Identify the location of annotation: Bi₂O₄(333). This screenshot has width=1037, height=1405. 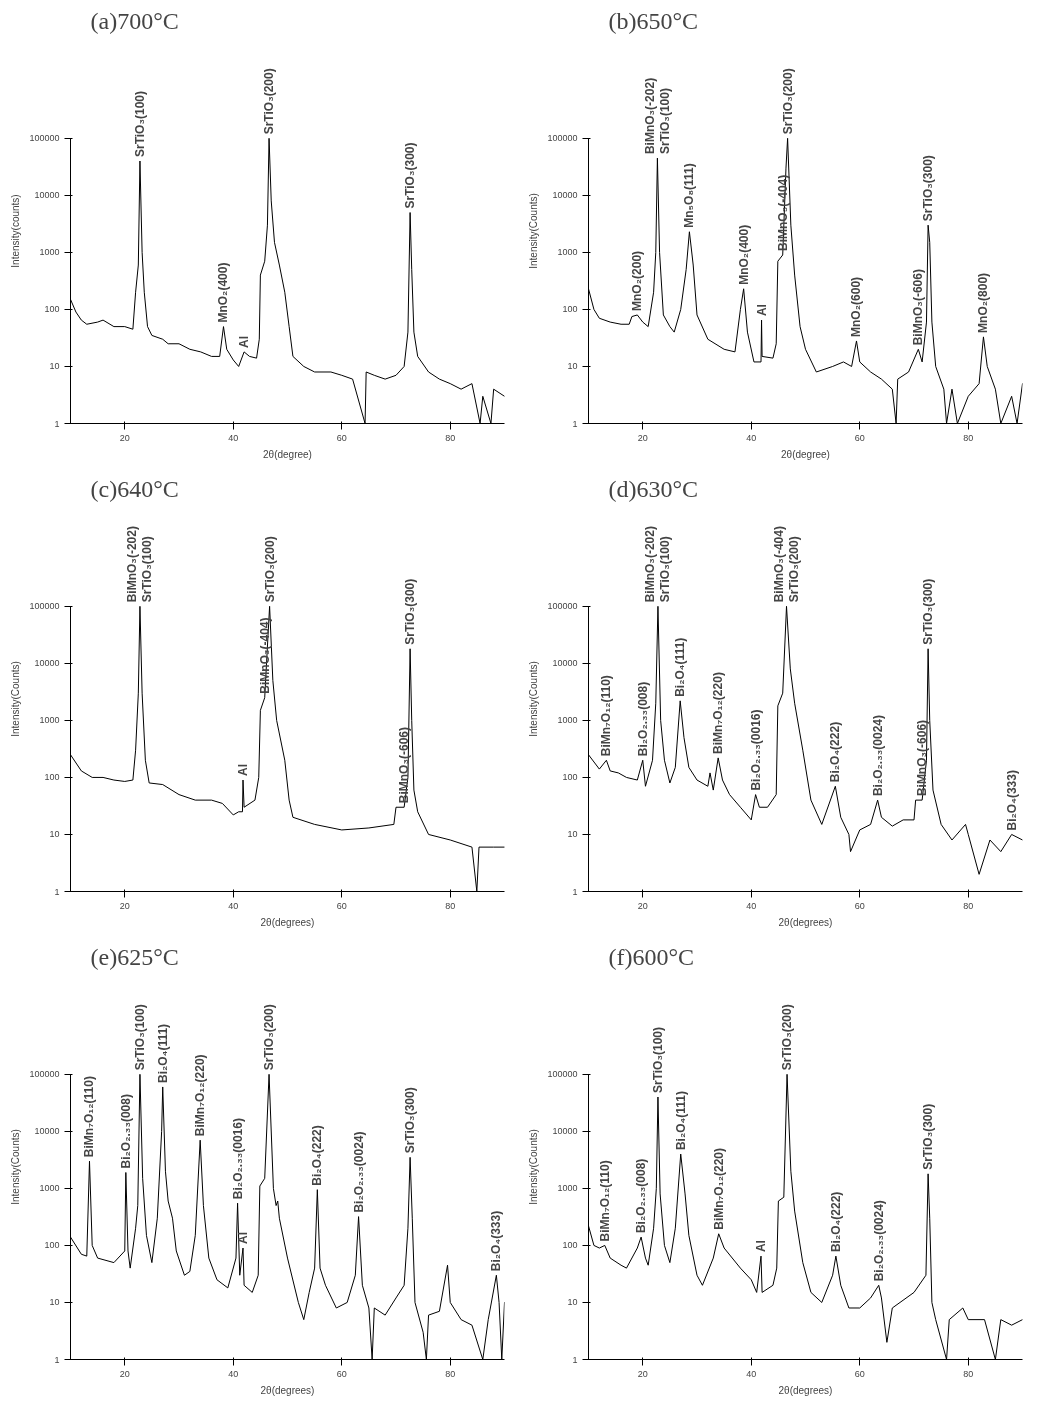
(1011, 800).